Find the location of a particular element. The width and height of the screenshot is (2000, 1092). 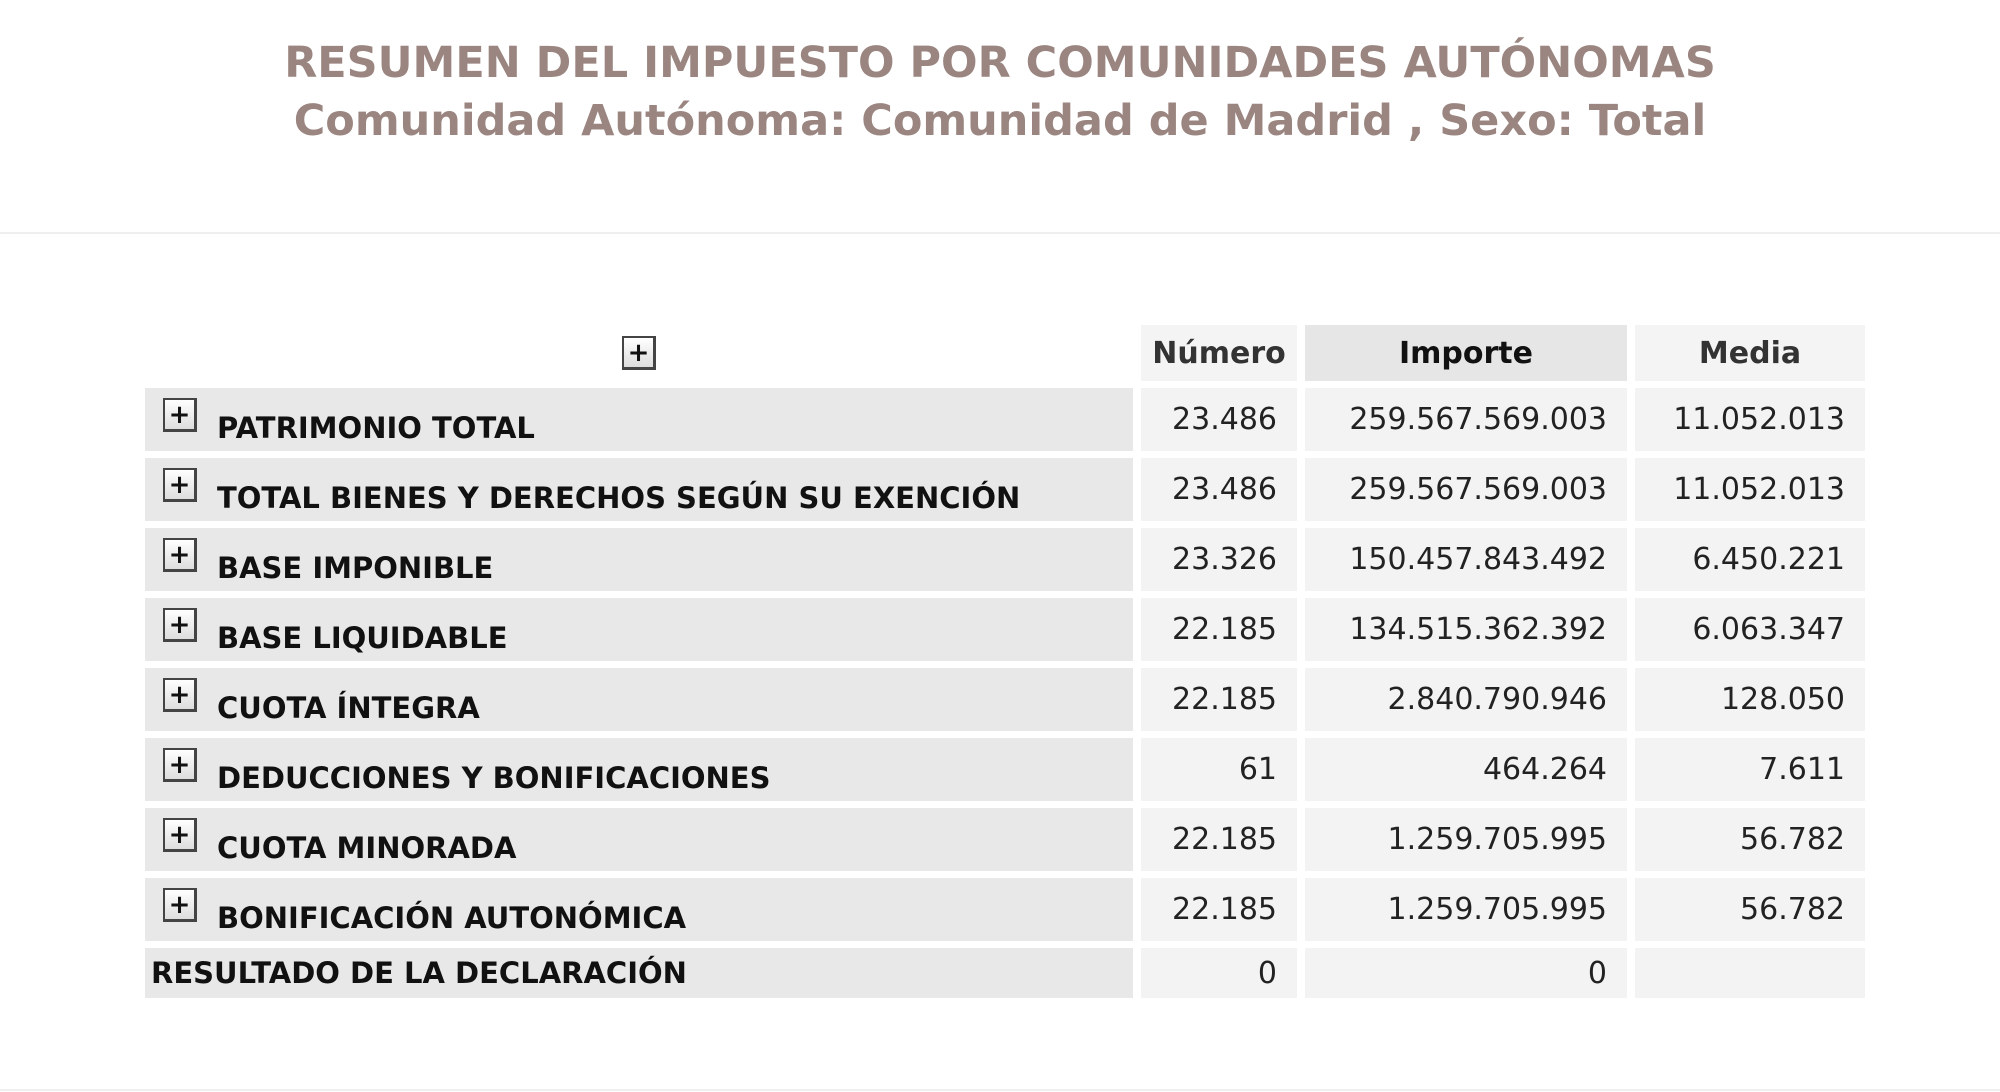

row-label-cell: + BASE IMPONIBLE is located at coordinates (639, 559).